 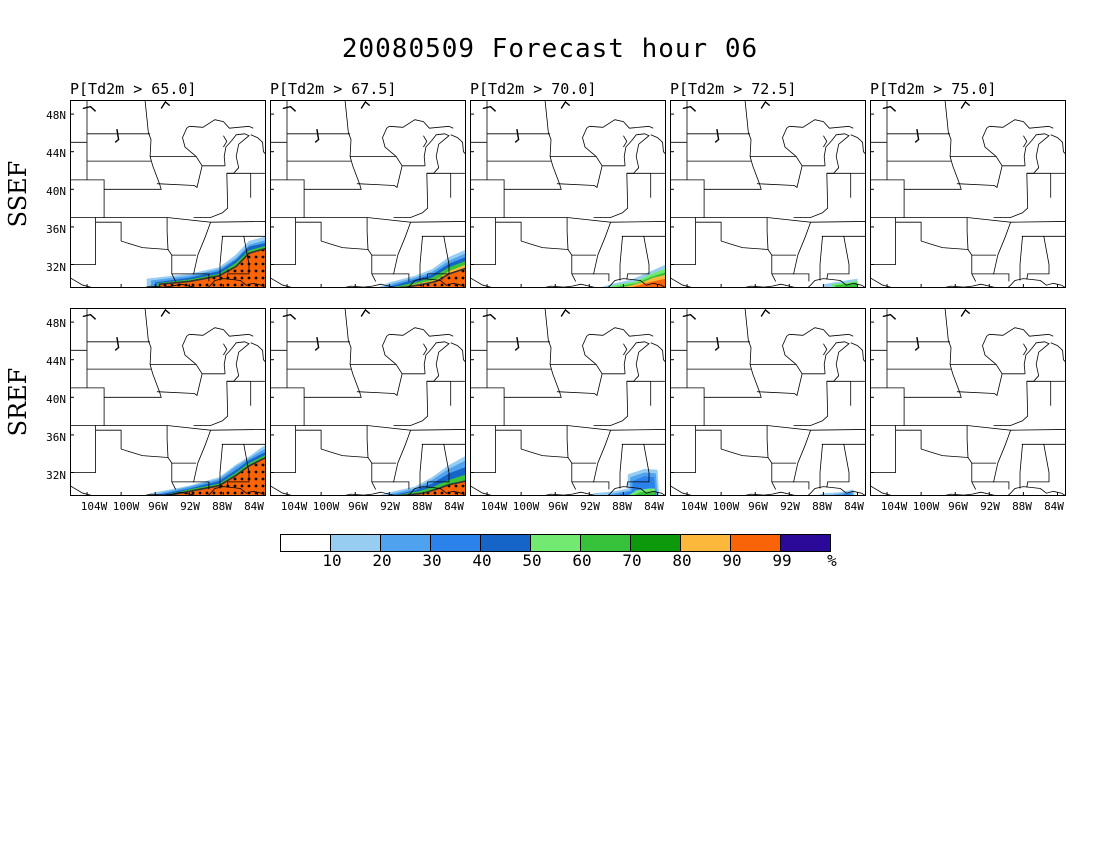 I want to click on lon-label-92w: 92W, so click(x=190, y=506).